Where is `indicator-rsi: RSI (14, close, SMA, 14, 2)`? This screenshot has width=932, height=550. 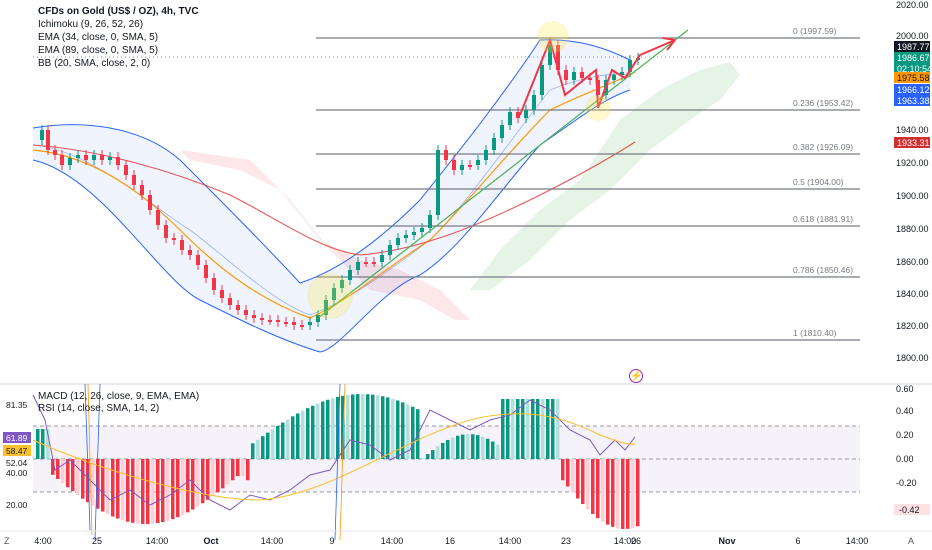 indicator-rsi: RSI (14, close, SMA, 14, 2) is located at coordinates (99, 408).